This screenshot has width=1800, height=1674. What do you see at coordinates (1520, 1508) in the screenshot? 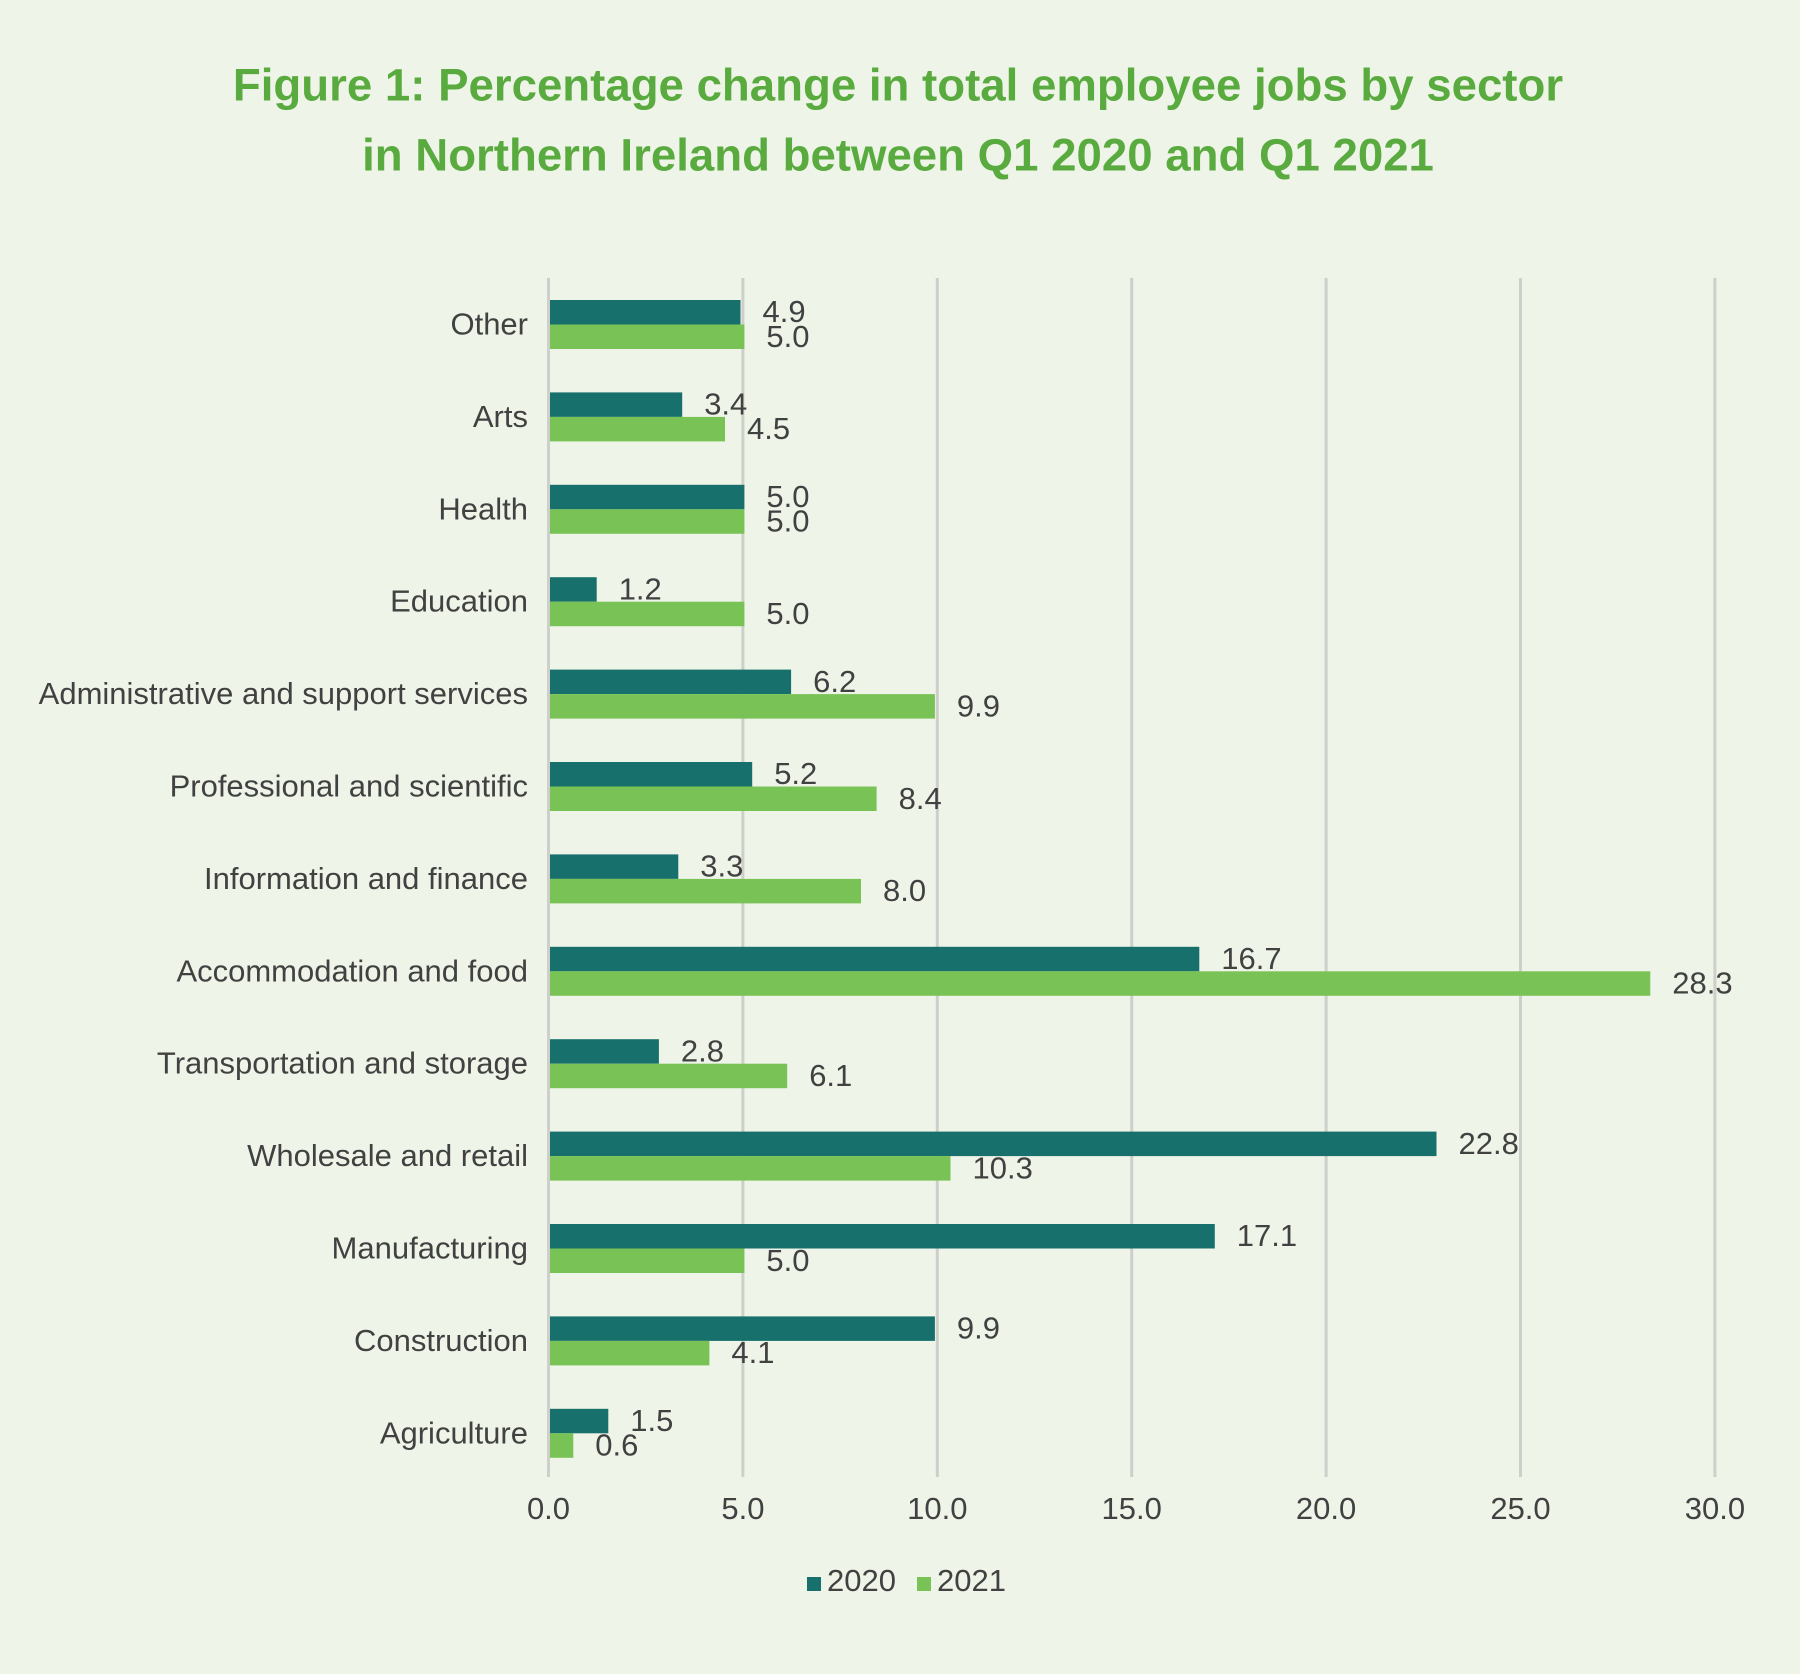
I see `svg-text: 25.0` at bounding box center [1520, 1508].